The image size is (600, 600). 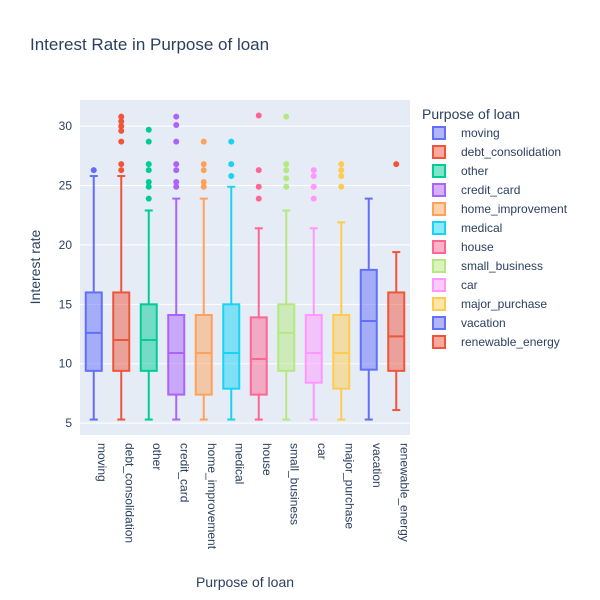 What do you see at coordinates (490, 190) in the screenshot?
I see `legend-label: credit_card` at bounding box center [490, 190].